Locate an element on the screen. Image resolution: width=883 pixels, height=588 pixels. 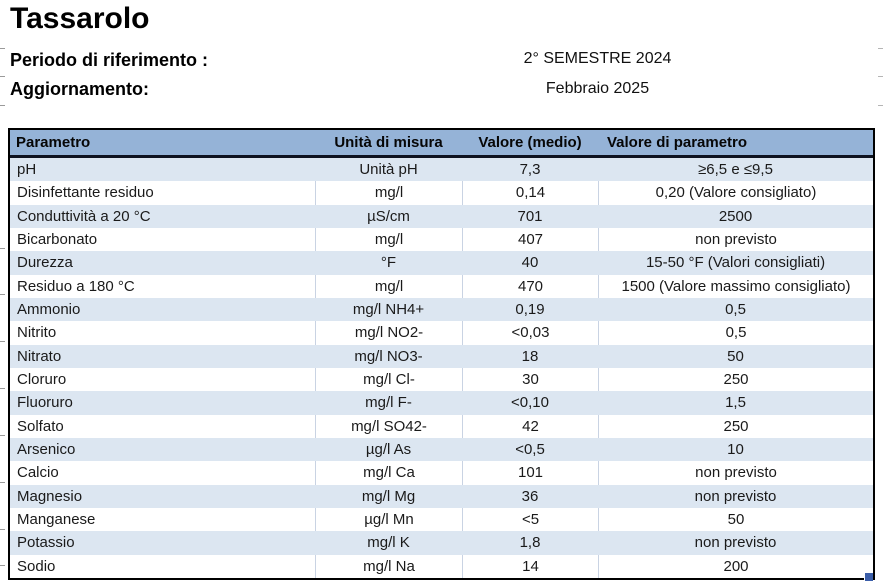
cell-valore-di-parametro: 200 is located at coordinates (735, 566).